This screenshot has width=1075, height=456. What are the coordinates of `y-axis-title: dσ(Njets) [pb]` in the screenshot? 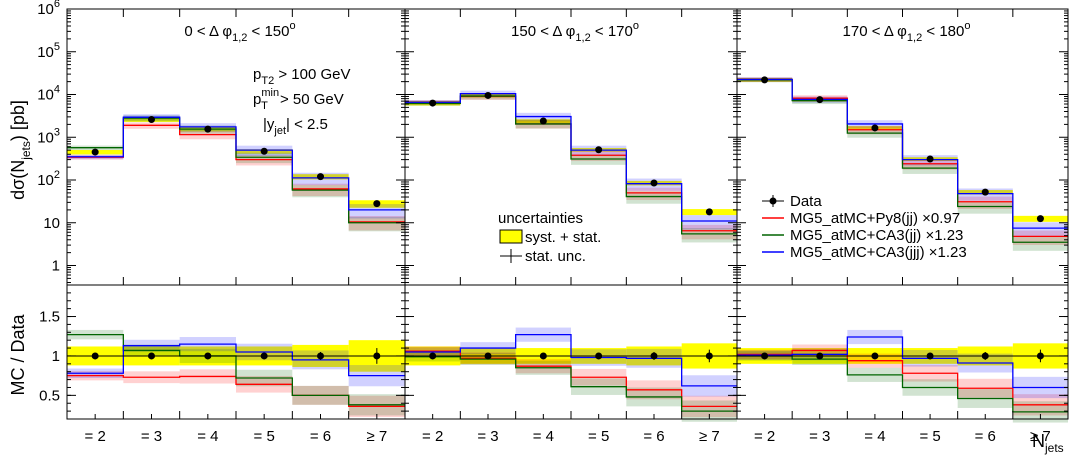 It's located at (20, 150).